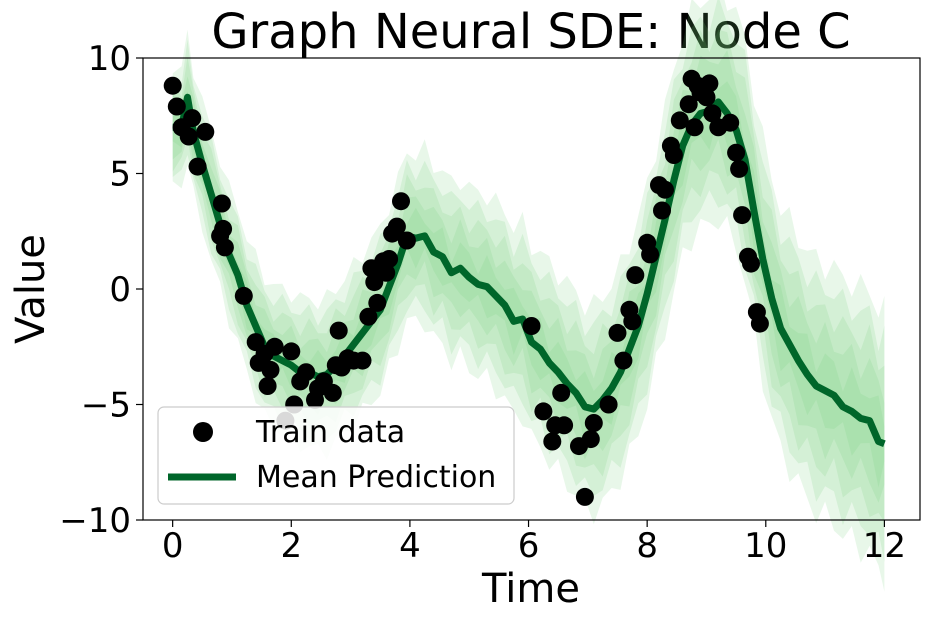 The image size is (928, 621). What do you see at coordinates (530, 32) in the screenshot?
I see `chart-title: Graph Neural SDE: Node C` at bounding box center [530, 32].